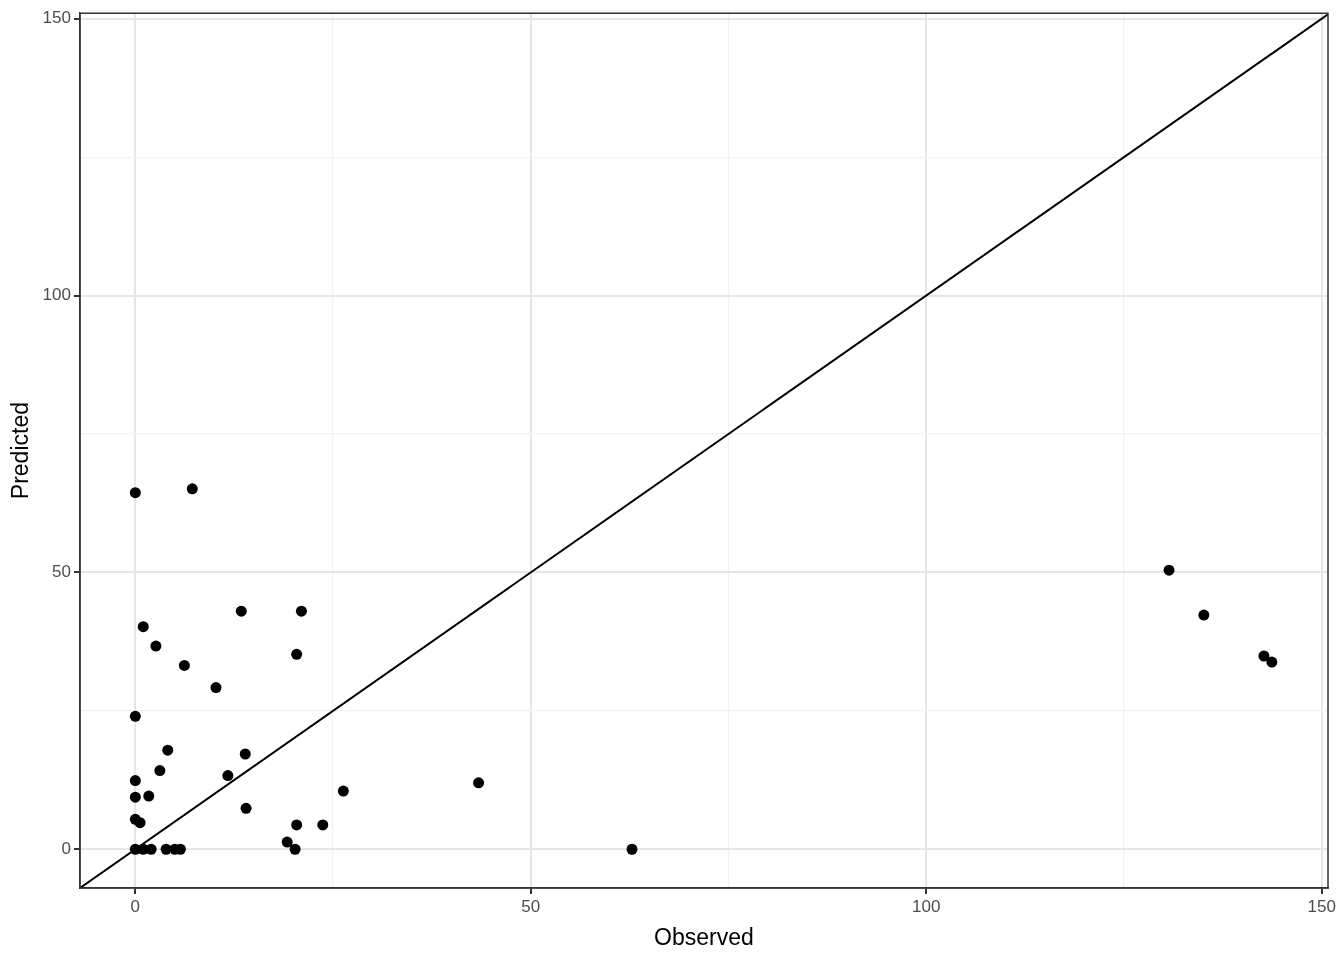  What do you see at coordinates (704, 936) in the screenshot?
I see `x-axis-title: Observed` at bounding box center [704, 936].